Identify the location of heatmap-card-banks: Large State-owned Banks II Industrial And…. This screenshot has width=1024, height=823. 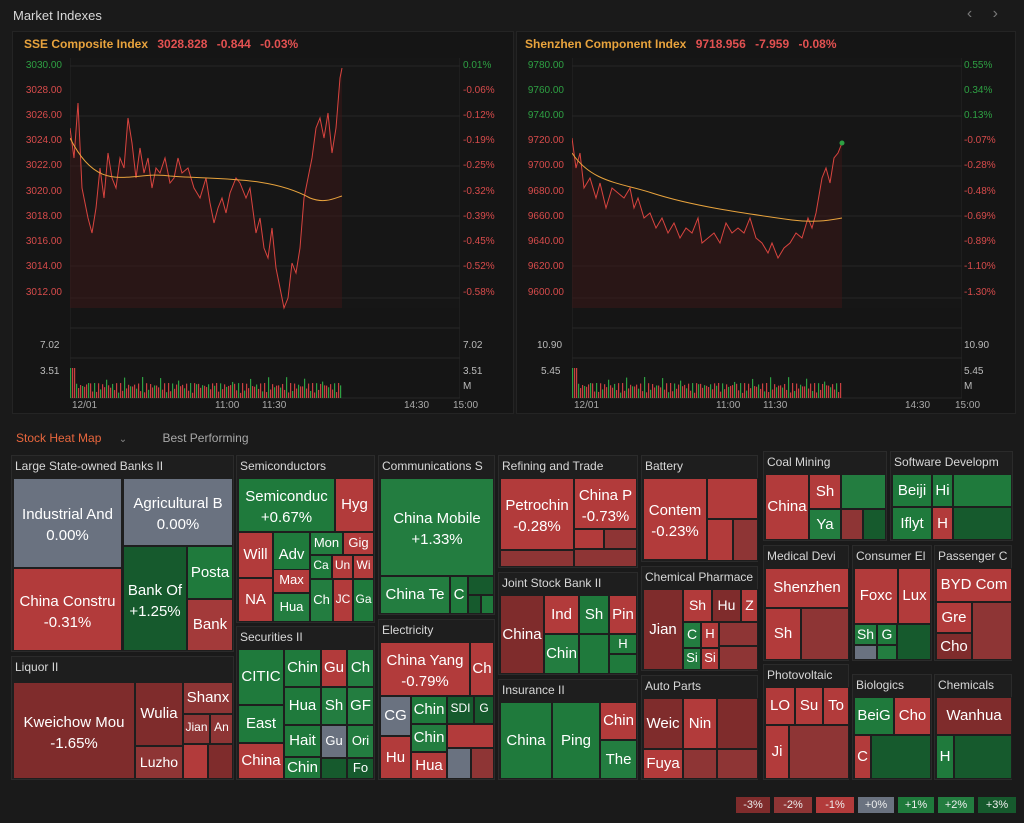
(122, 553).